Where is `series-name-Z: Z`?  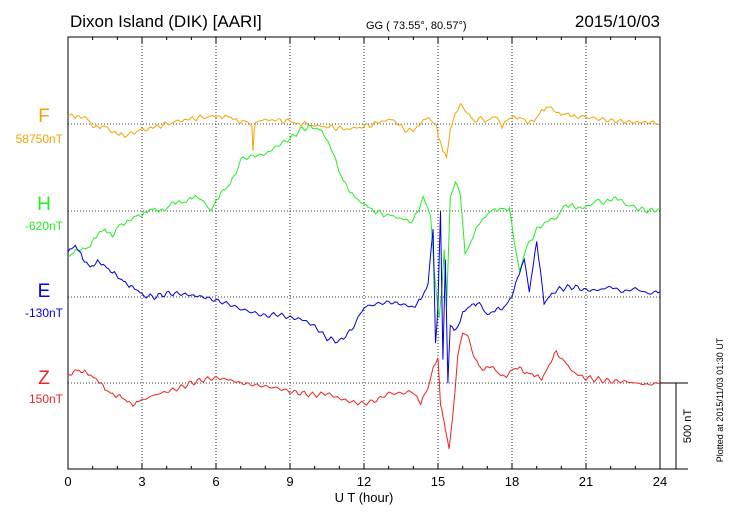
series-name-Z: Z is located at coordinates (44, 378).